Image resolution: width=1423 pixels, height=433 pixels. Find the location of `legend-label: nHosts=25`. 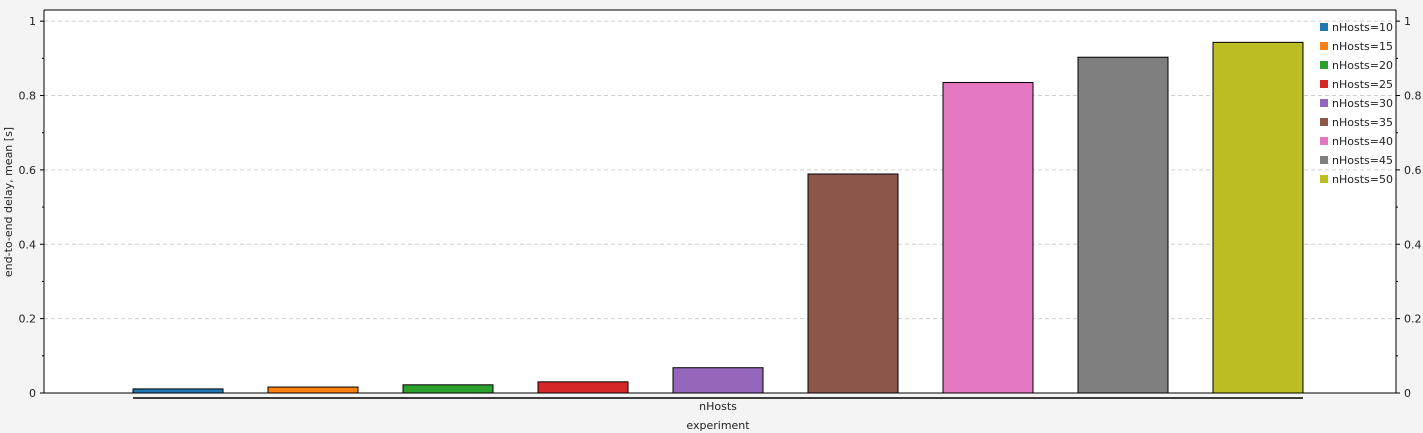

legend-label: nHosts=25 is located at coordinates (1362, 84).